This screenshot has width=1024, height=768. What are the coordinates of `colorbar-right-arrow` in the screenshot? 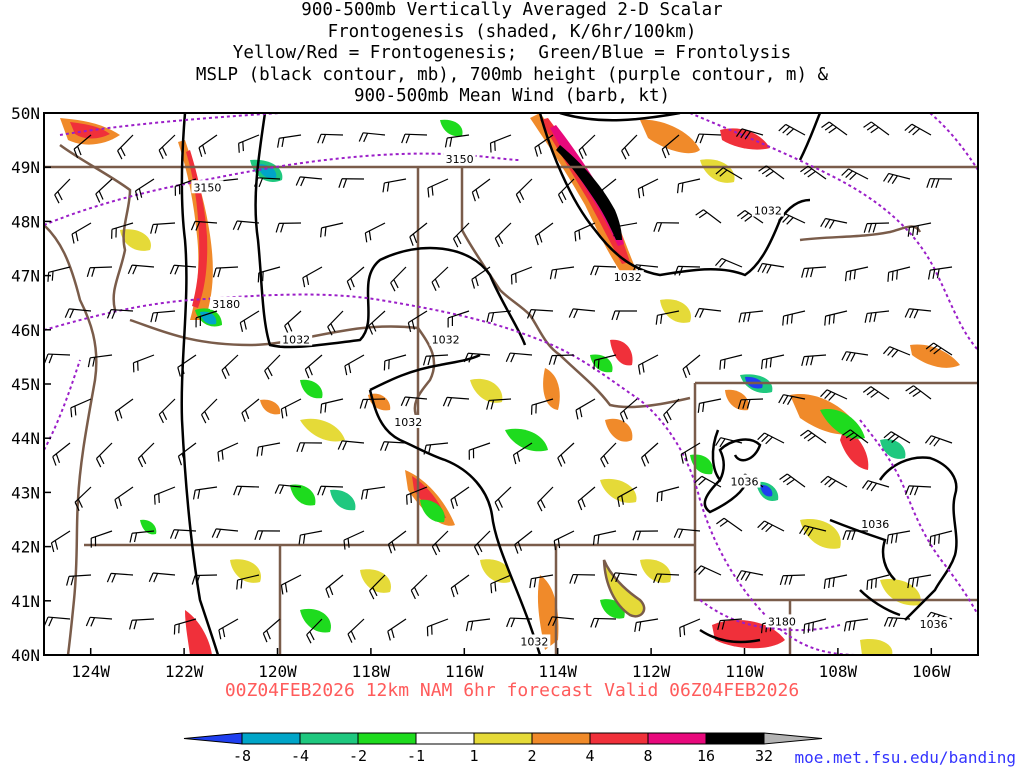 It's located at (793, 738).